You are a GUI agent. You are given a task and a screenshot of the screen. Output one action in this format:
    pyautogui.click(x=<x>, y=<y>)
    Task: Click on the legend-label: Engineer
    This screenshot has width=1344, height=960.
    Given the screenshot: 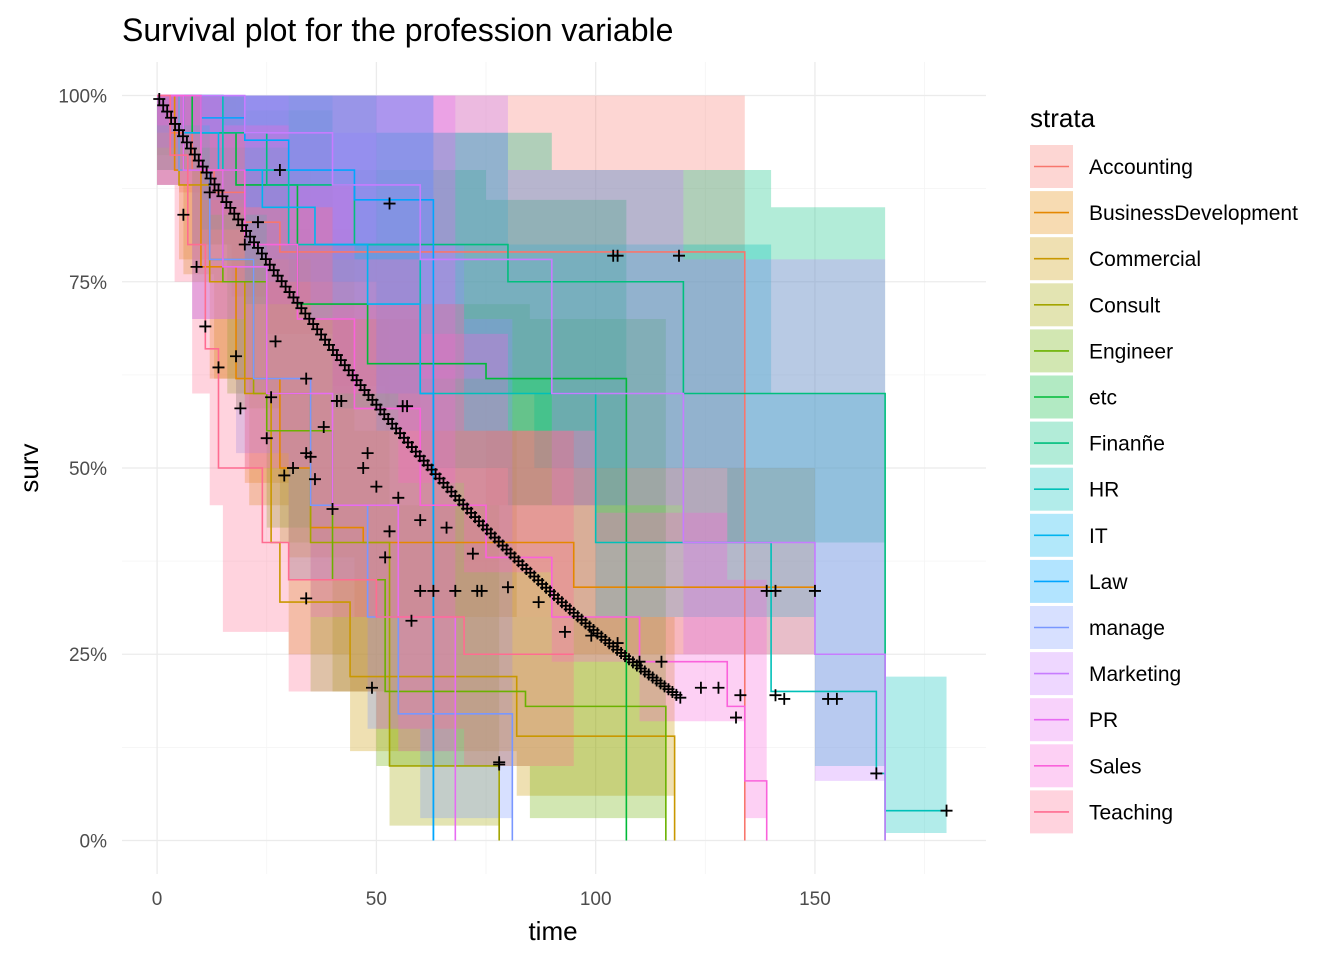 What is the action you would take?
    pyautogui.click(x=1131, y=351)
    